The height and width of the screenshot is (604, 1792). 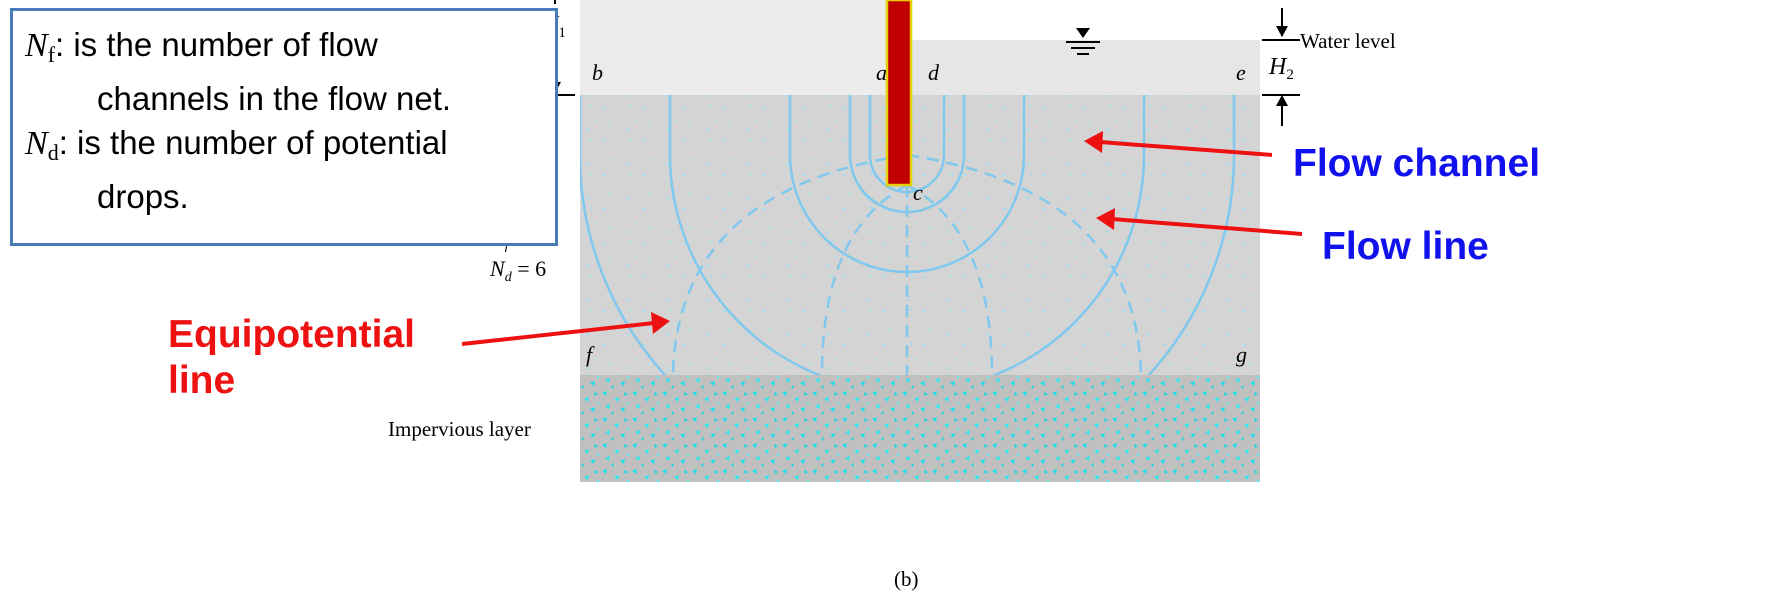 What do you see at coordinates (517, 270) in the screenshot?
I see `nd-value-label: Nd = 6` at bounding box center [517, 270].